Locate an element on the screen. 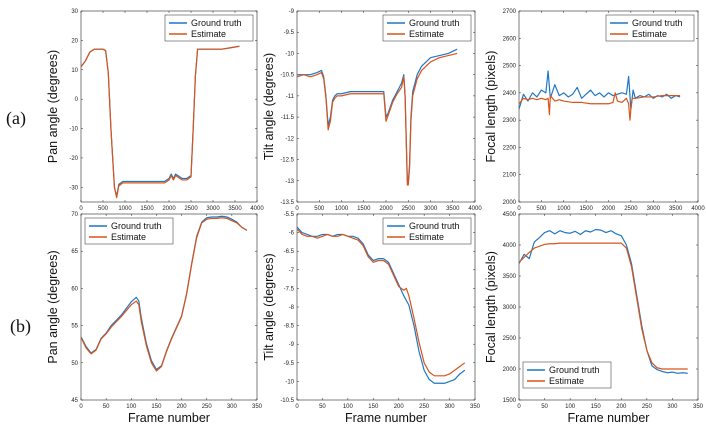  x-tick-label: 3500 is located at coordinates (676, 209).